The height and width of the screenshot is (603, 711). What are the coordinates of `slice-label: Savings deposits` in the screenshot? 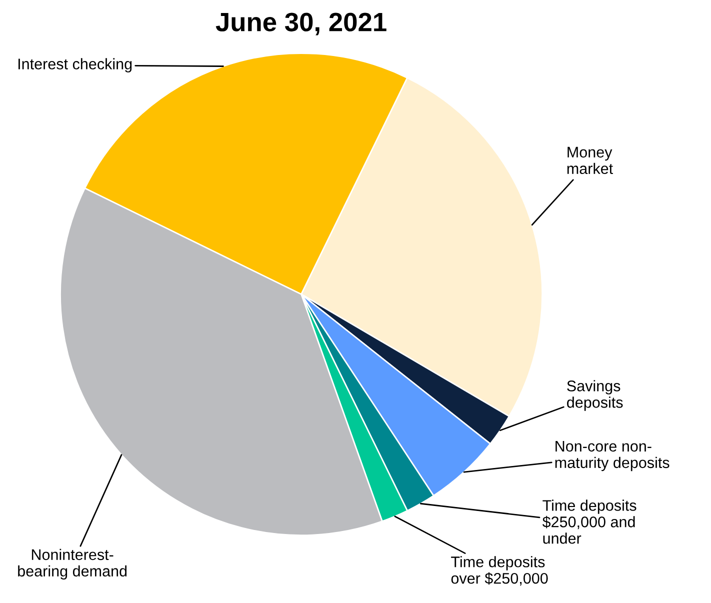 It's located at (595, 395).